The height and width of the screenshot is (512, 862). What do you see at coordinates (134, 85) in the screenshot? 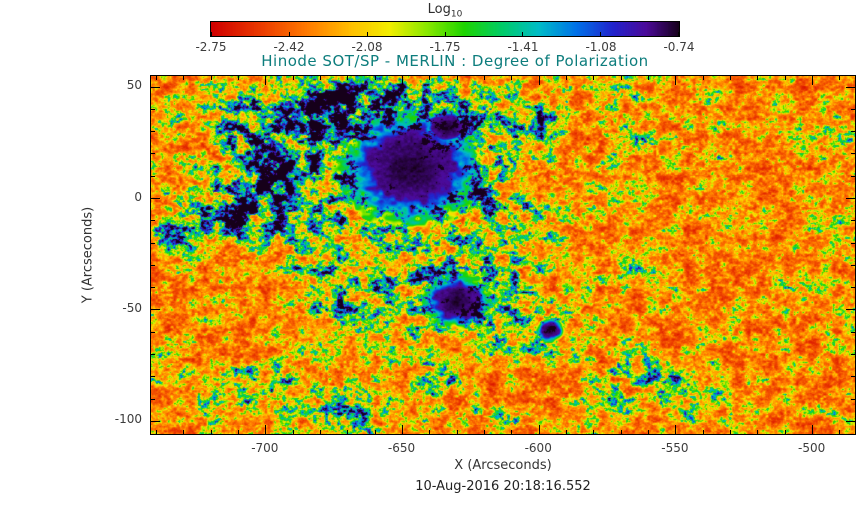
I see `y-tick-label: 50` at bounding box center [134, 85].